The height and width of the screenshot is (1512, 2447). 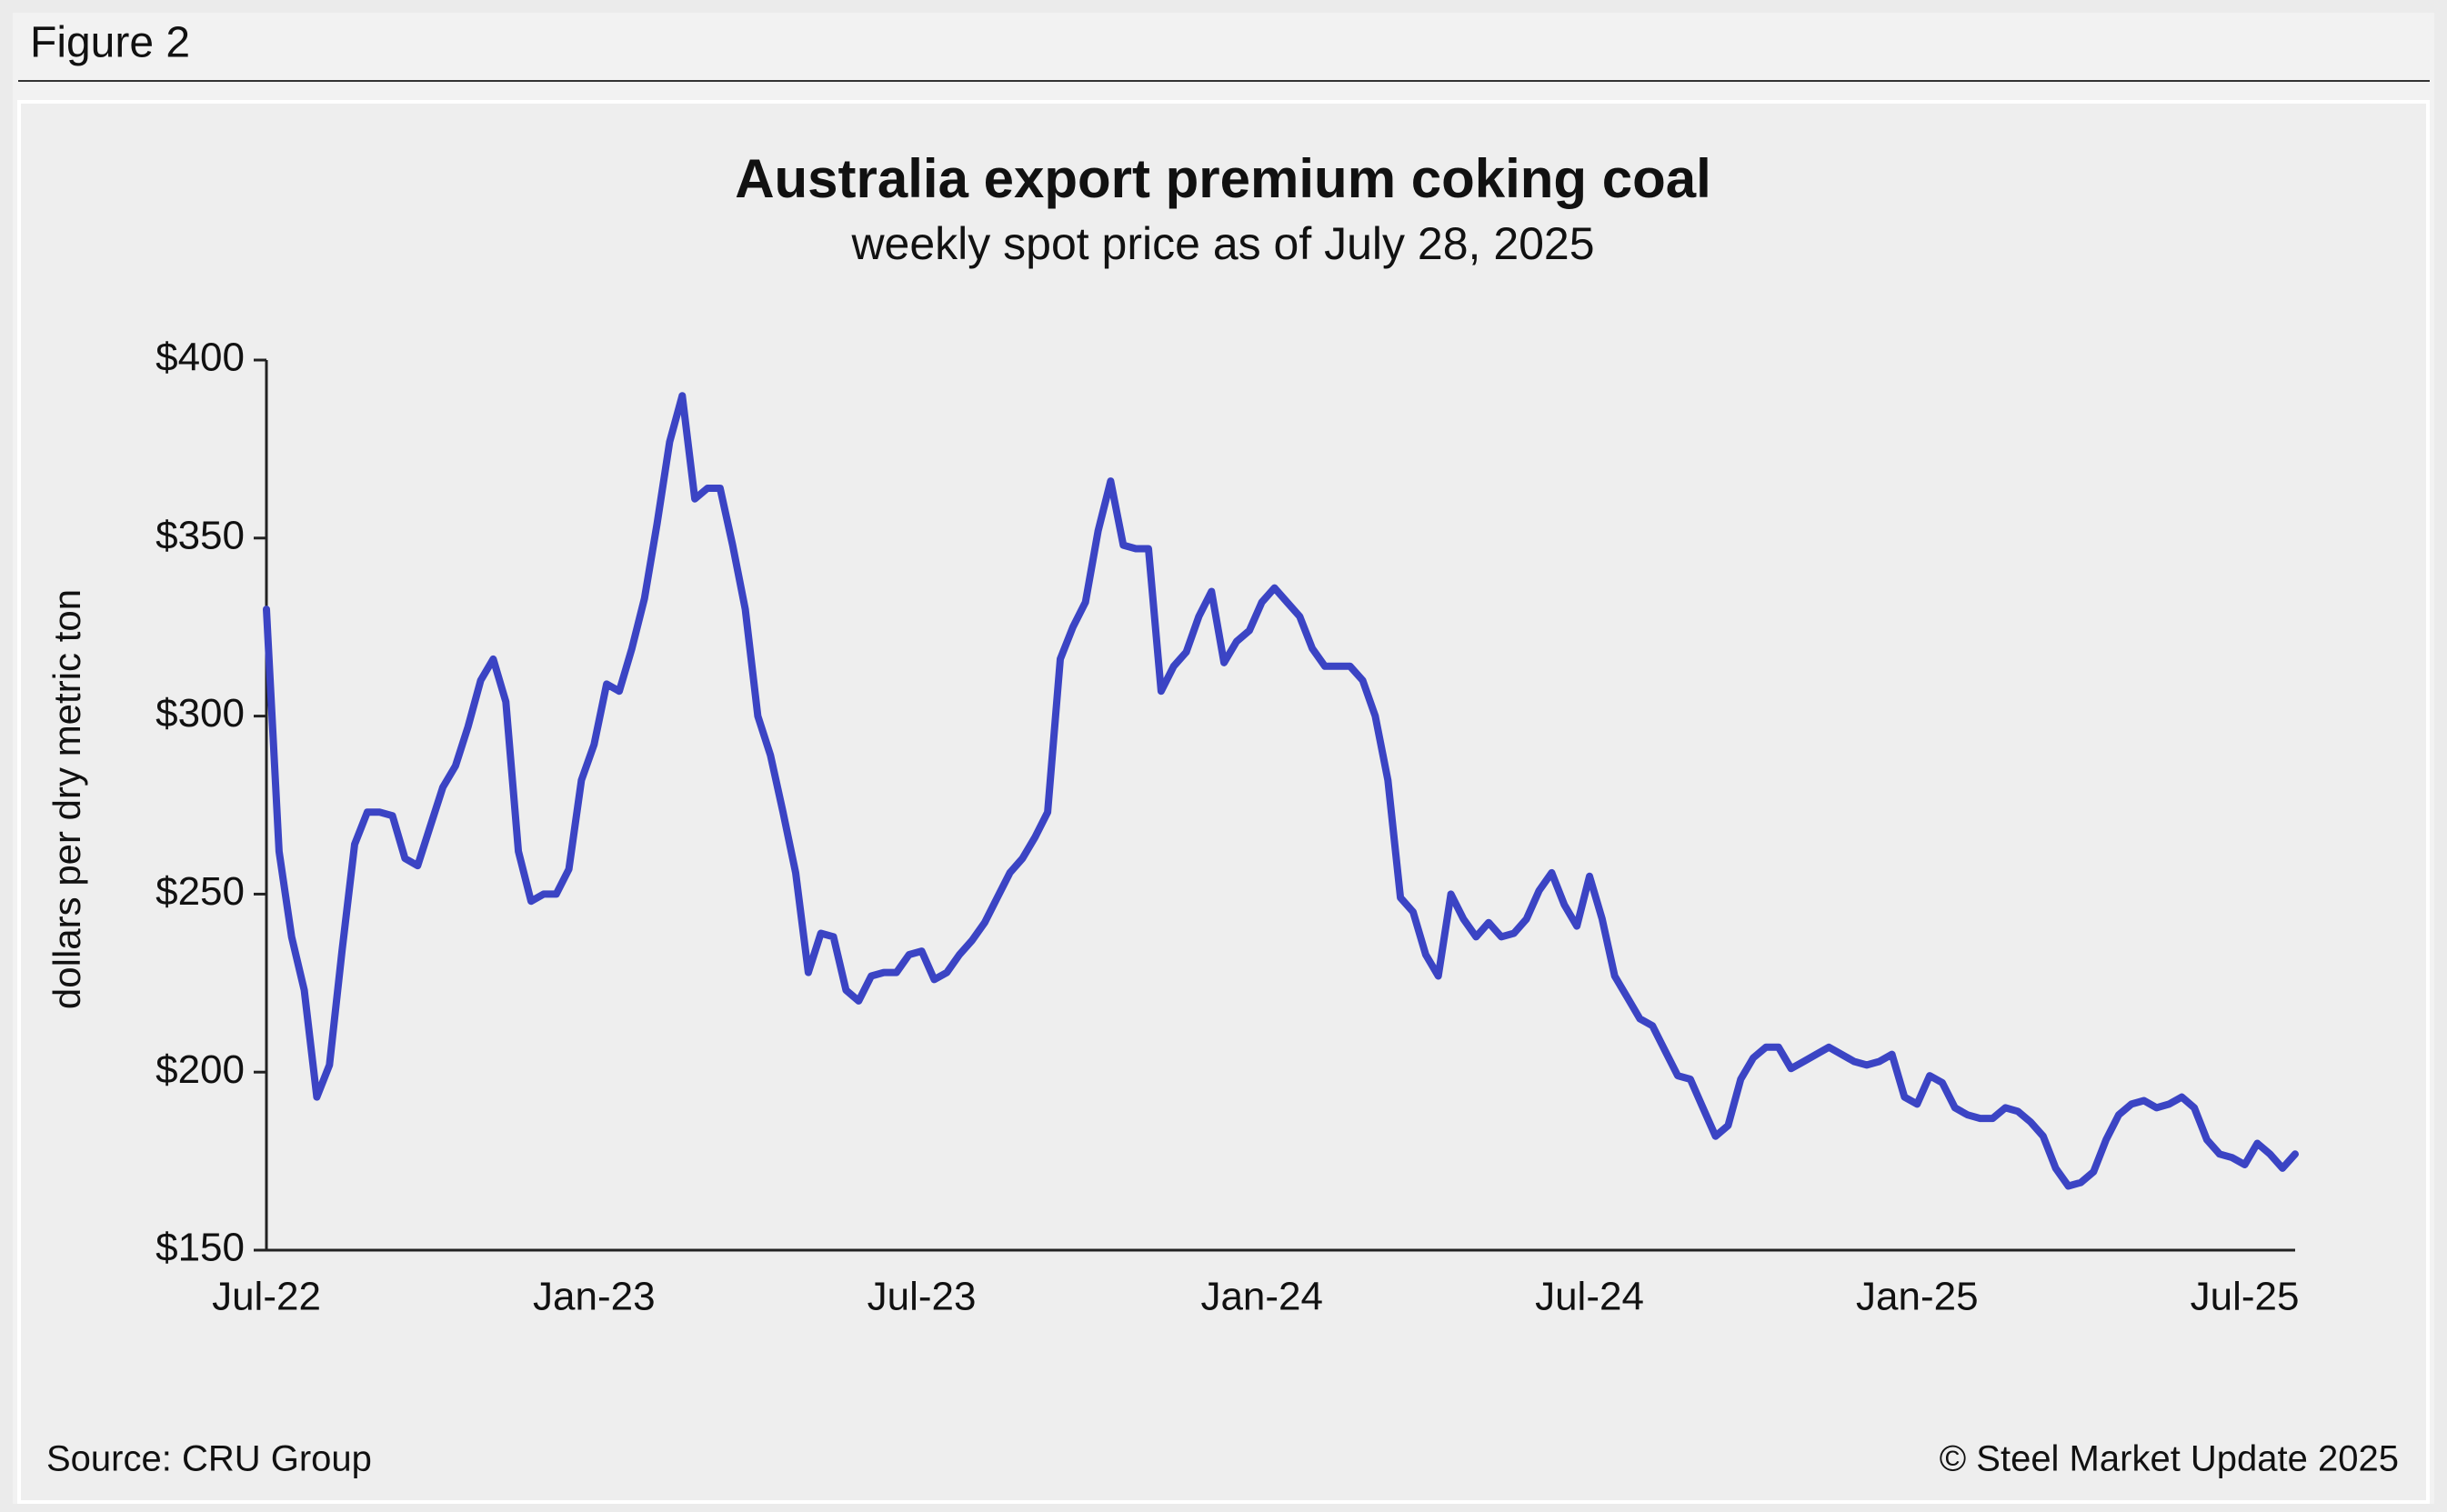 What do you see at coordinates (200, 891) in the screenshot?
I see `y-tick-label: $250` at bounding box center [200, 891].